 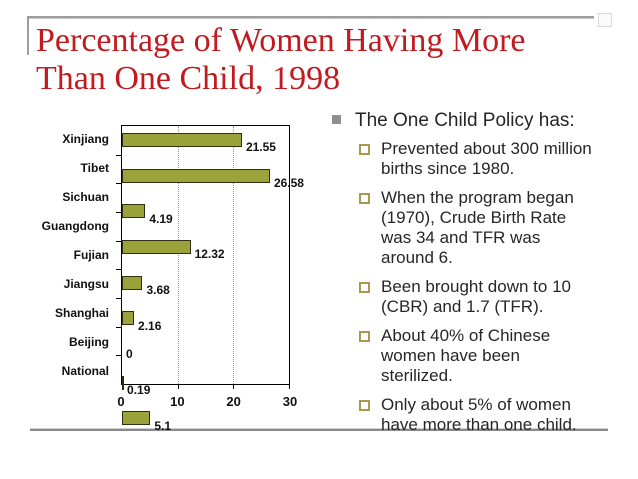 What do you see at coordinates (85, 197) in the screenshot?
I see `category-label: Sichuan` at bounding box center [85, 197].